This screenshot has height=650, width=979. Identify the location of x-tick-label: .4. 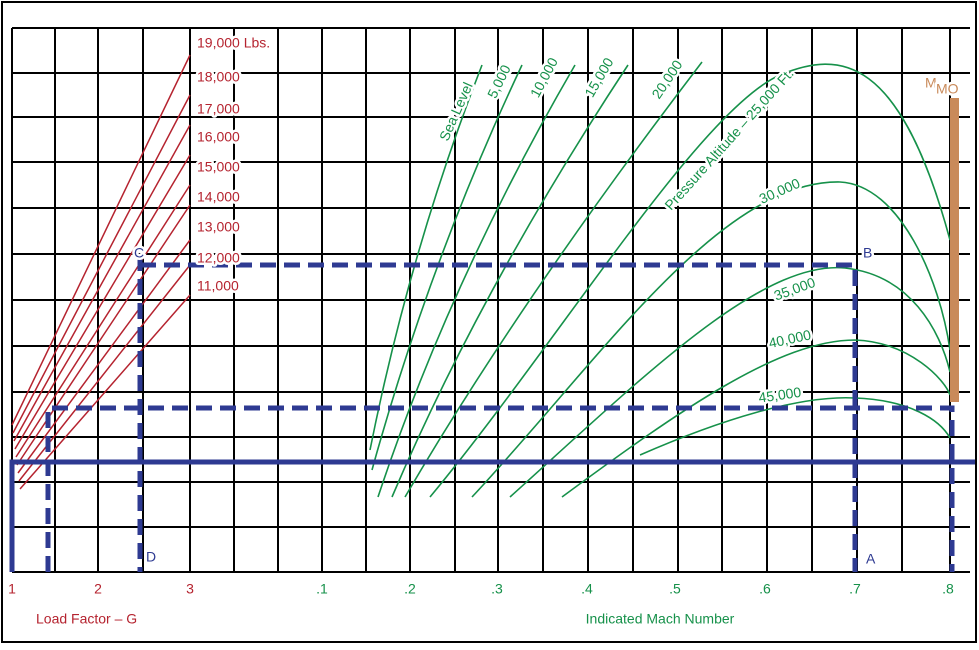
(587, 589).